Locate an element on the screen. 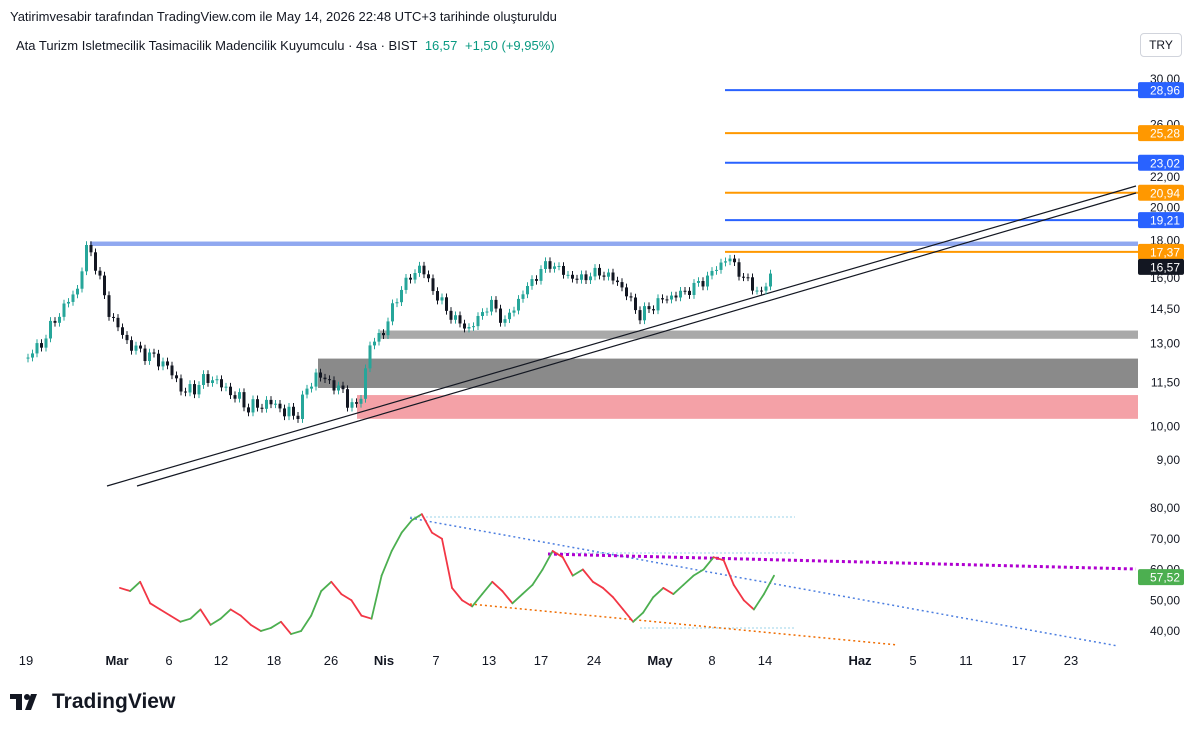 The width and height of the screenshot is (1200, 734). rsi-trendline-blue is located at coordinates (764, 582).